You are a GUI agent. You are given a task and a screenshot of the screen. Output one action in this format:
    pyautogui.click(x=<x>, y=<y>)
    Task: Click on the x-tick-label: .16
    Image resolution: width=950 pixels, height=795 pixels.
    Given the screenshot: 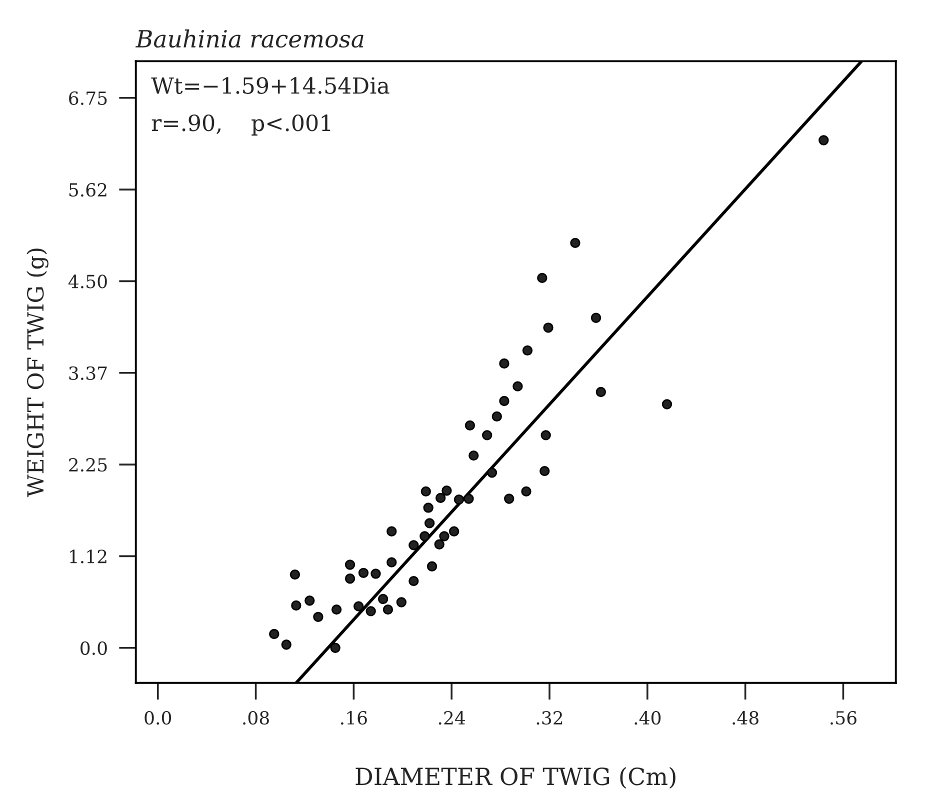 What is the action you would take?
    pyautogui.click(x=354, y=718)
    